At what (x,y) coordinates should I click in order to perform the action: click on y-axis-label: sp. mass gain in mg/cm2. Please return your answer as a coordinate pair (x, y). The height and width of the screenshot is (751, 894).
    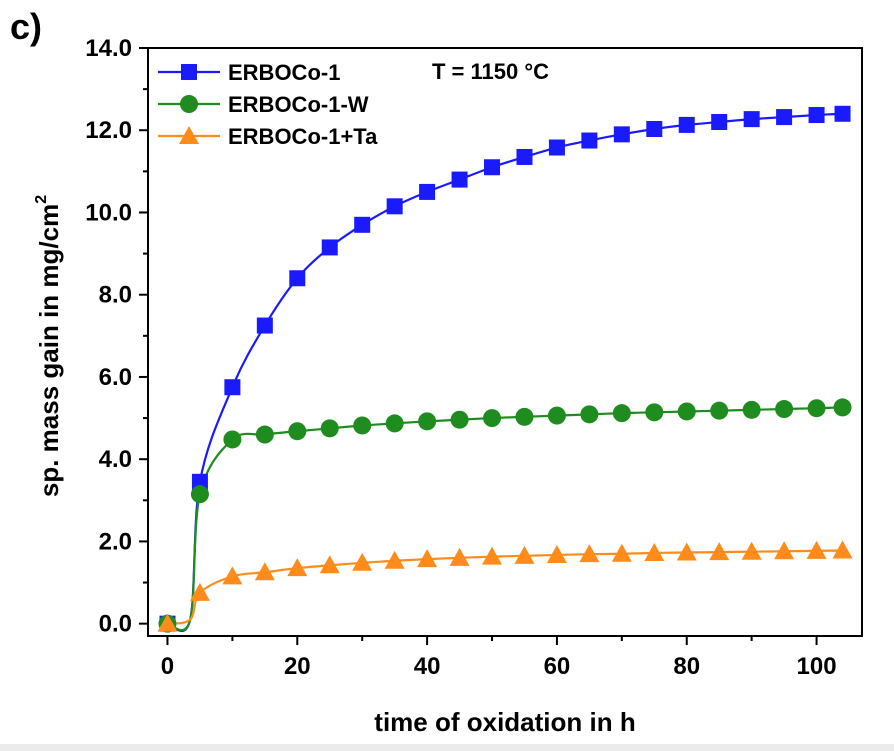
    Looking at the image, I should click on (48, 346).